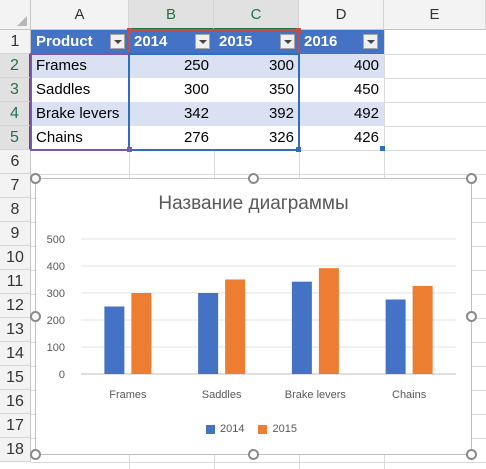  What do you see at coordinates (15, 42) in the screenshot?
I see `row-header-1: 1` at bounding box center [15, 42].